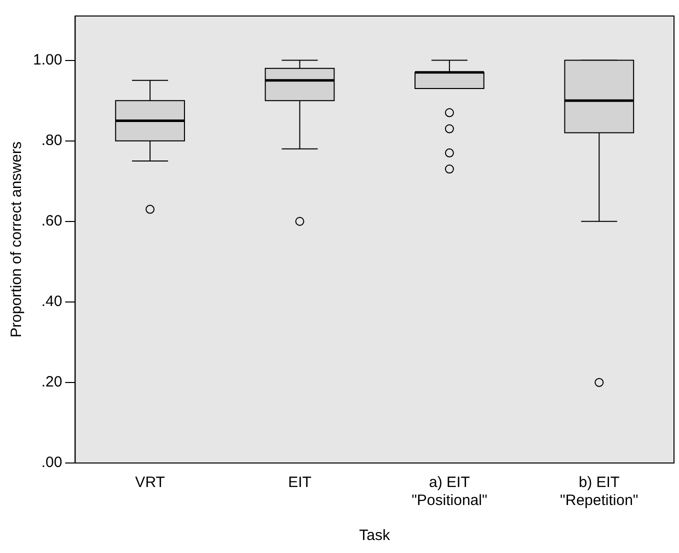  I want to click on x-tick-label: VRT, so click(150, 483).